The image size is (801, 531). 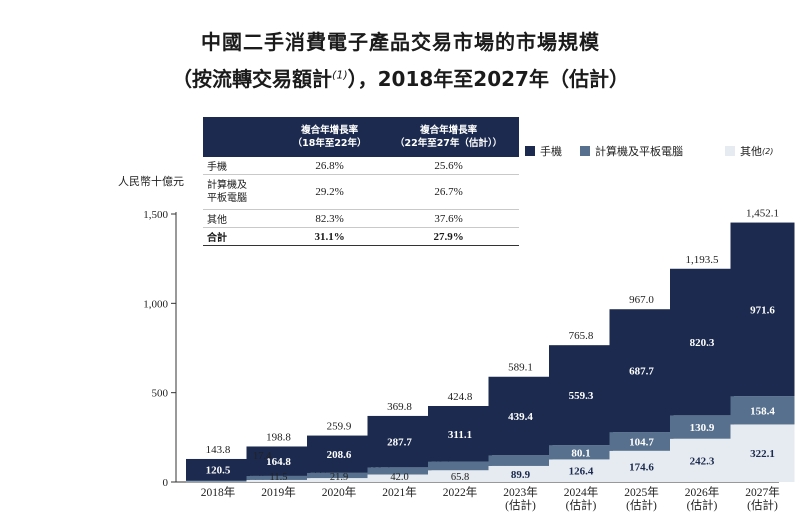 What do you see at coordinates (242, 192) in the screenshot?
I see `cagr-row-label: 計算機及 平板電腦` at bounding box center [242, 192].